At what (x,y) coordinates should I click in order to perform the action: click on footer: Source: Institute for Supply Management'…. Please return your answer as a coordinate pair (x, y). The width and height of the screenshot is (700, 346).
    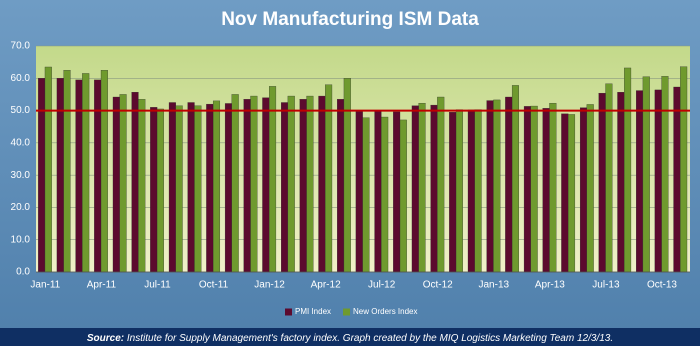
    Looking at the image, I should click on (350, 338).